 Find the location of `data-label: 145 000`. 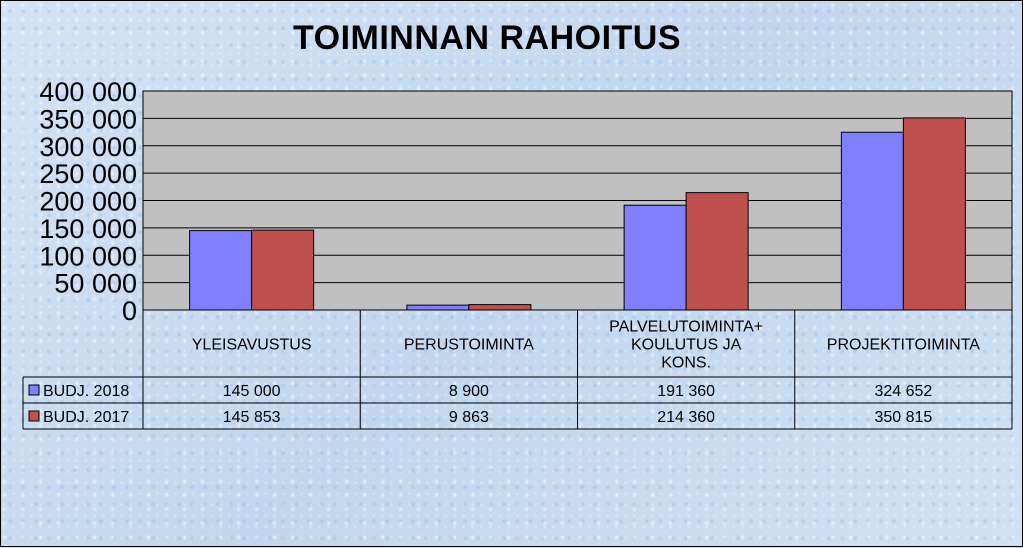

data-label: 145 000 is located at coordinates (252, 391).